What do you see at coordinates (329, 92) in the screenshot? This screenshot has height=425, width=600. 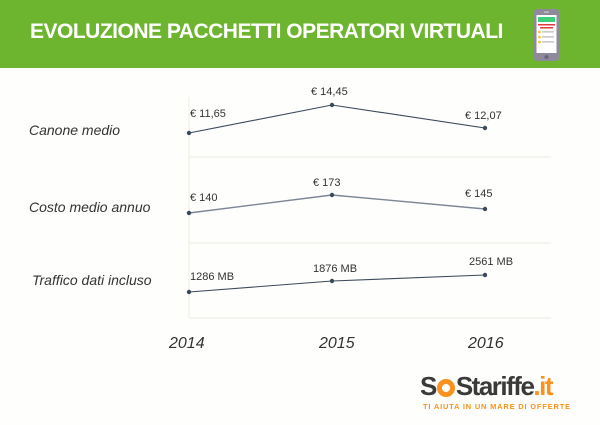 I see `value-label: € 14,45` at bounding box center [329, 92].